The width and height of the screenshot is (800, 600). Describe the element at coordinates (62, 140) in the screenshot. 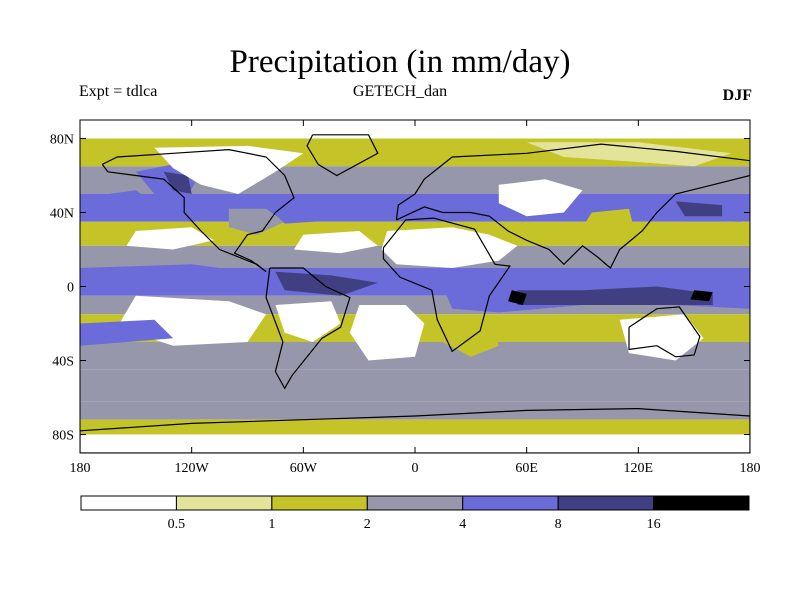

I see `y-tick-label-0: 80N` at that location.